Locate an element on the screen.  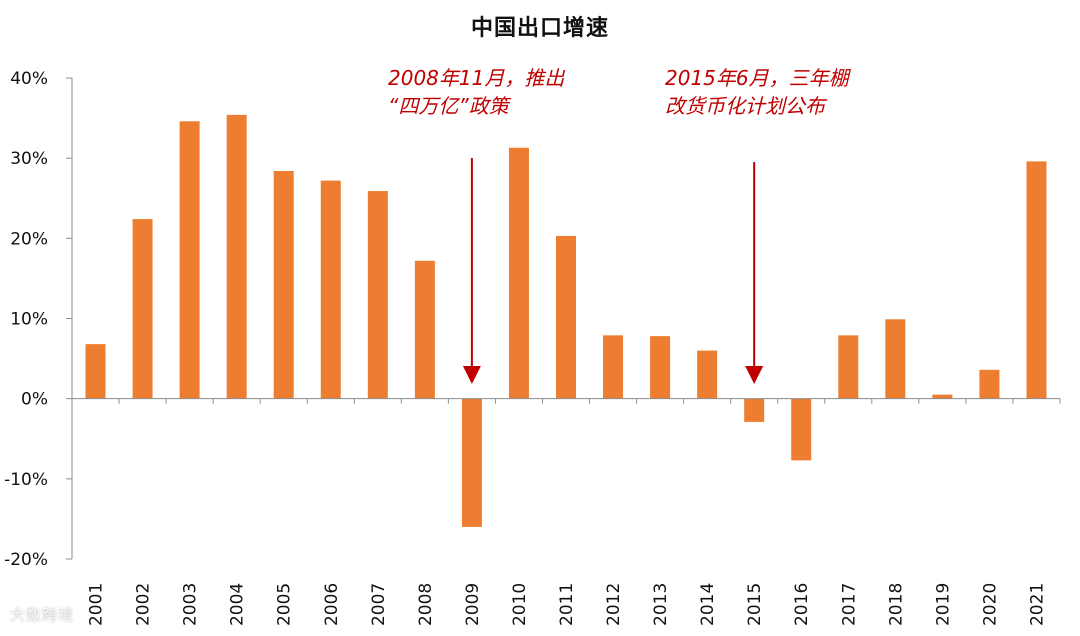
y-tick-label: 20% is located at coordinates (29, 239).